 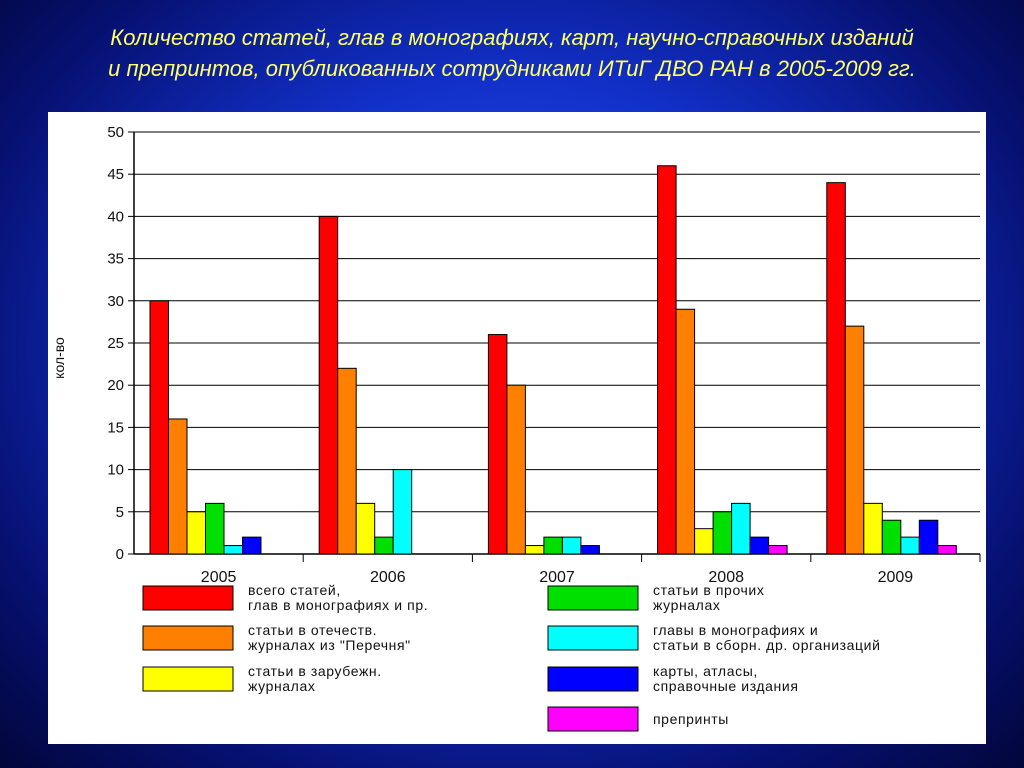 What do you see at coordinates (726, 577) in the screenshot?
I see `x-tick-label: 2008` at bounding box center [726, 577].